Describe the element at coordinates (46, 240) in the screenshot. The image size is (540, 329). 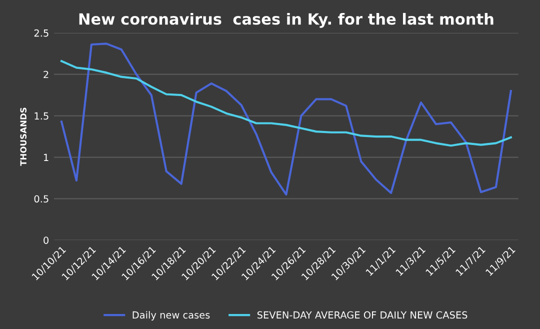
I see `y-tick-label: 0` at that location.